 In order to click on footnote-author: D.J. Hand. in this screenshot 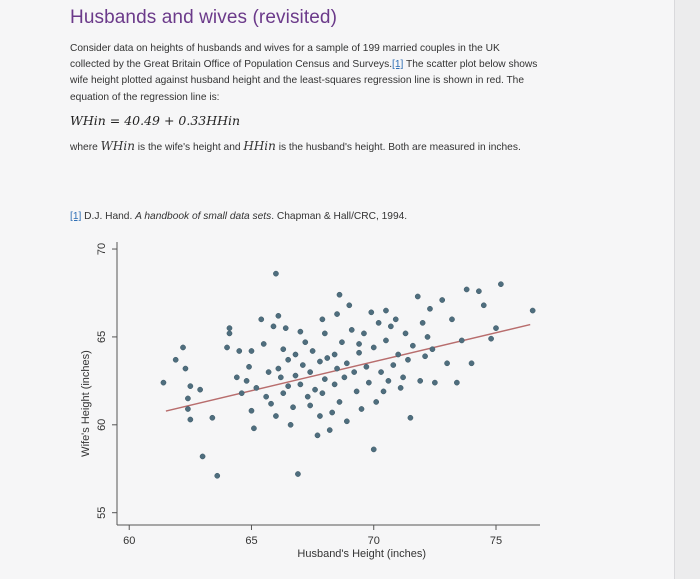, I will do `click(108, 216)`.